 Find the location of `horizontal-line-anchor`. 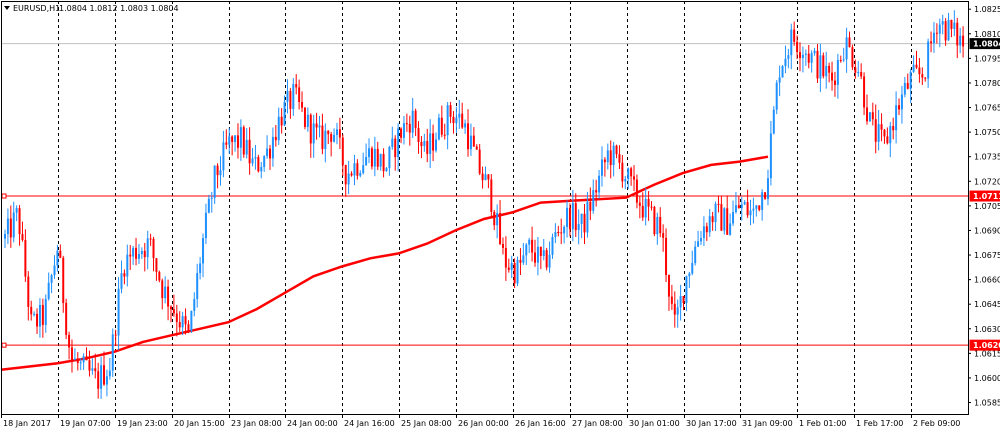

horizontal-line-anchor is located at coordinates (4, 196).